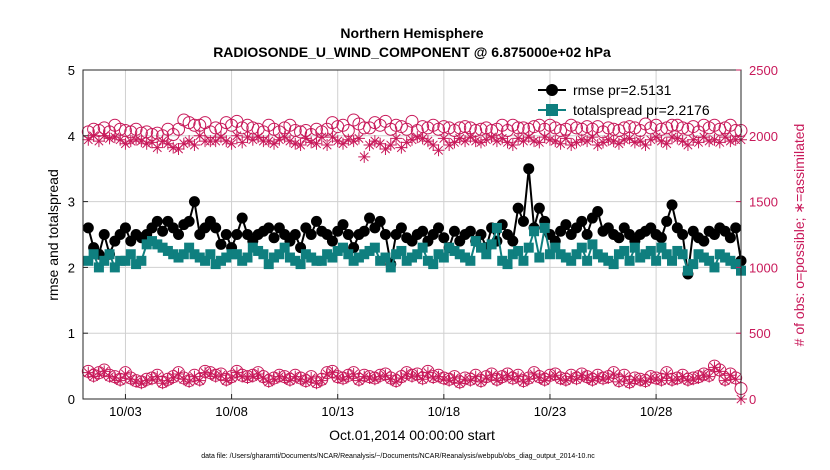  Describe the element at coordinates (552, 90) in the screenshot. I see `legend-rmse-marker` at that location.